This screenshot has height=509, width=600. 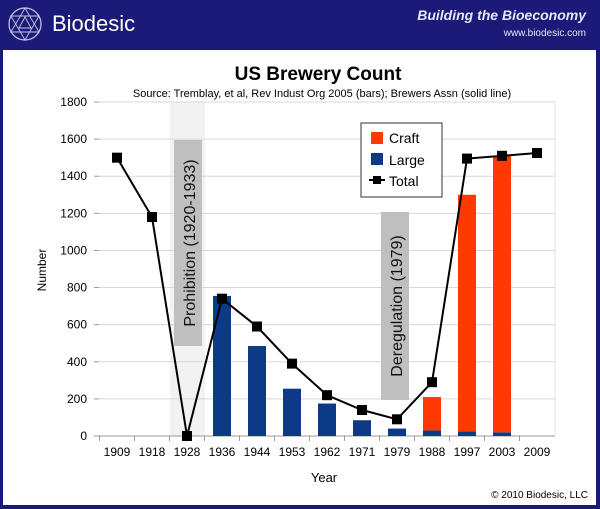 What do you see at coordinates (502, 434) in the screenshot?
I see `bar-large-2003` at bounding box center [502, 434].